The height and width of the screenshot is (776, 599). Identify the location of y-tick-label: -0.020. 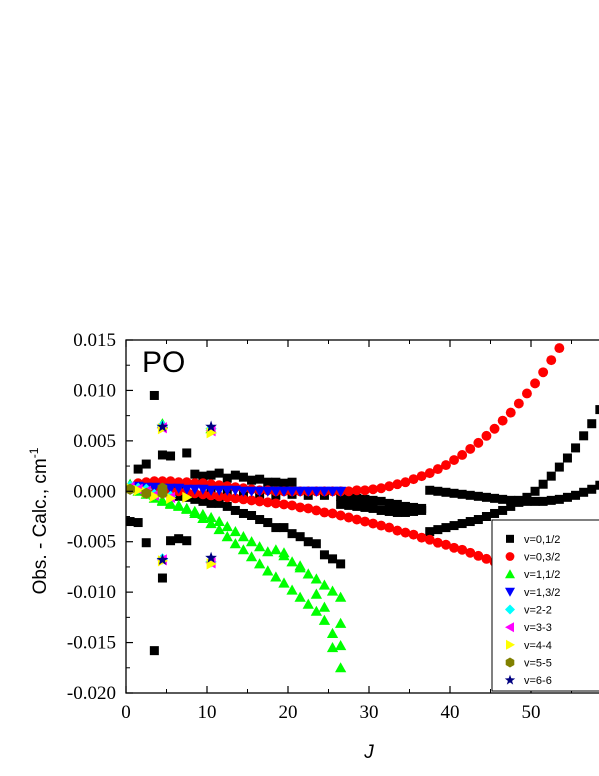
(91, 693).